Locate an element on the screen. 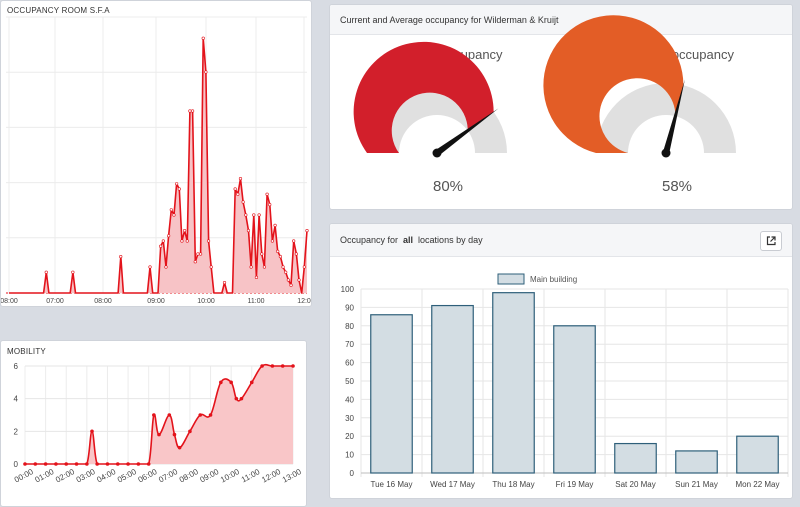 Image resolution: width=800 pixels, height=507 pixels. y-tick-label: 70 is located at coordinates (349, 344).